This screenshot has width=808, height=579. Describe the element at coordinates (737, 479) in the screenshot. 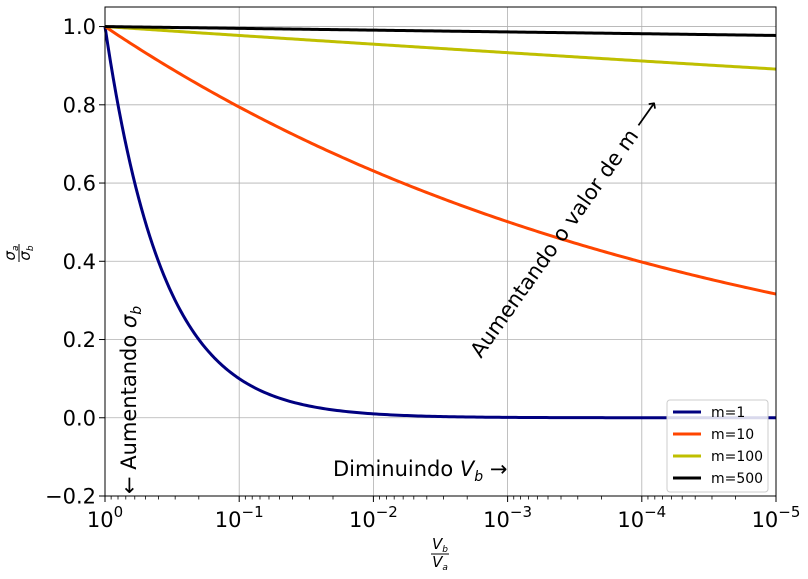

I see `legend-label: m=500` at that location.